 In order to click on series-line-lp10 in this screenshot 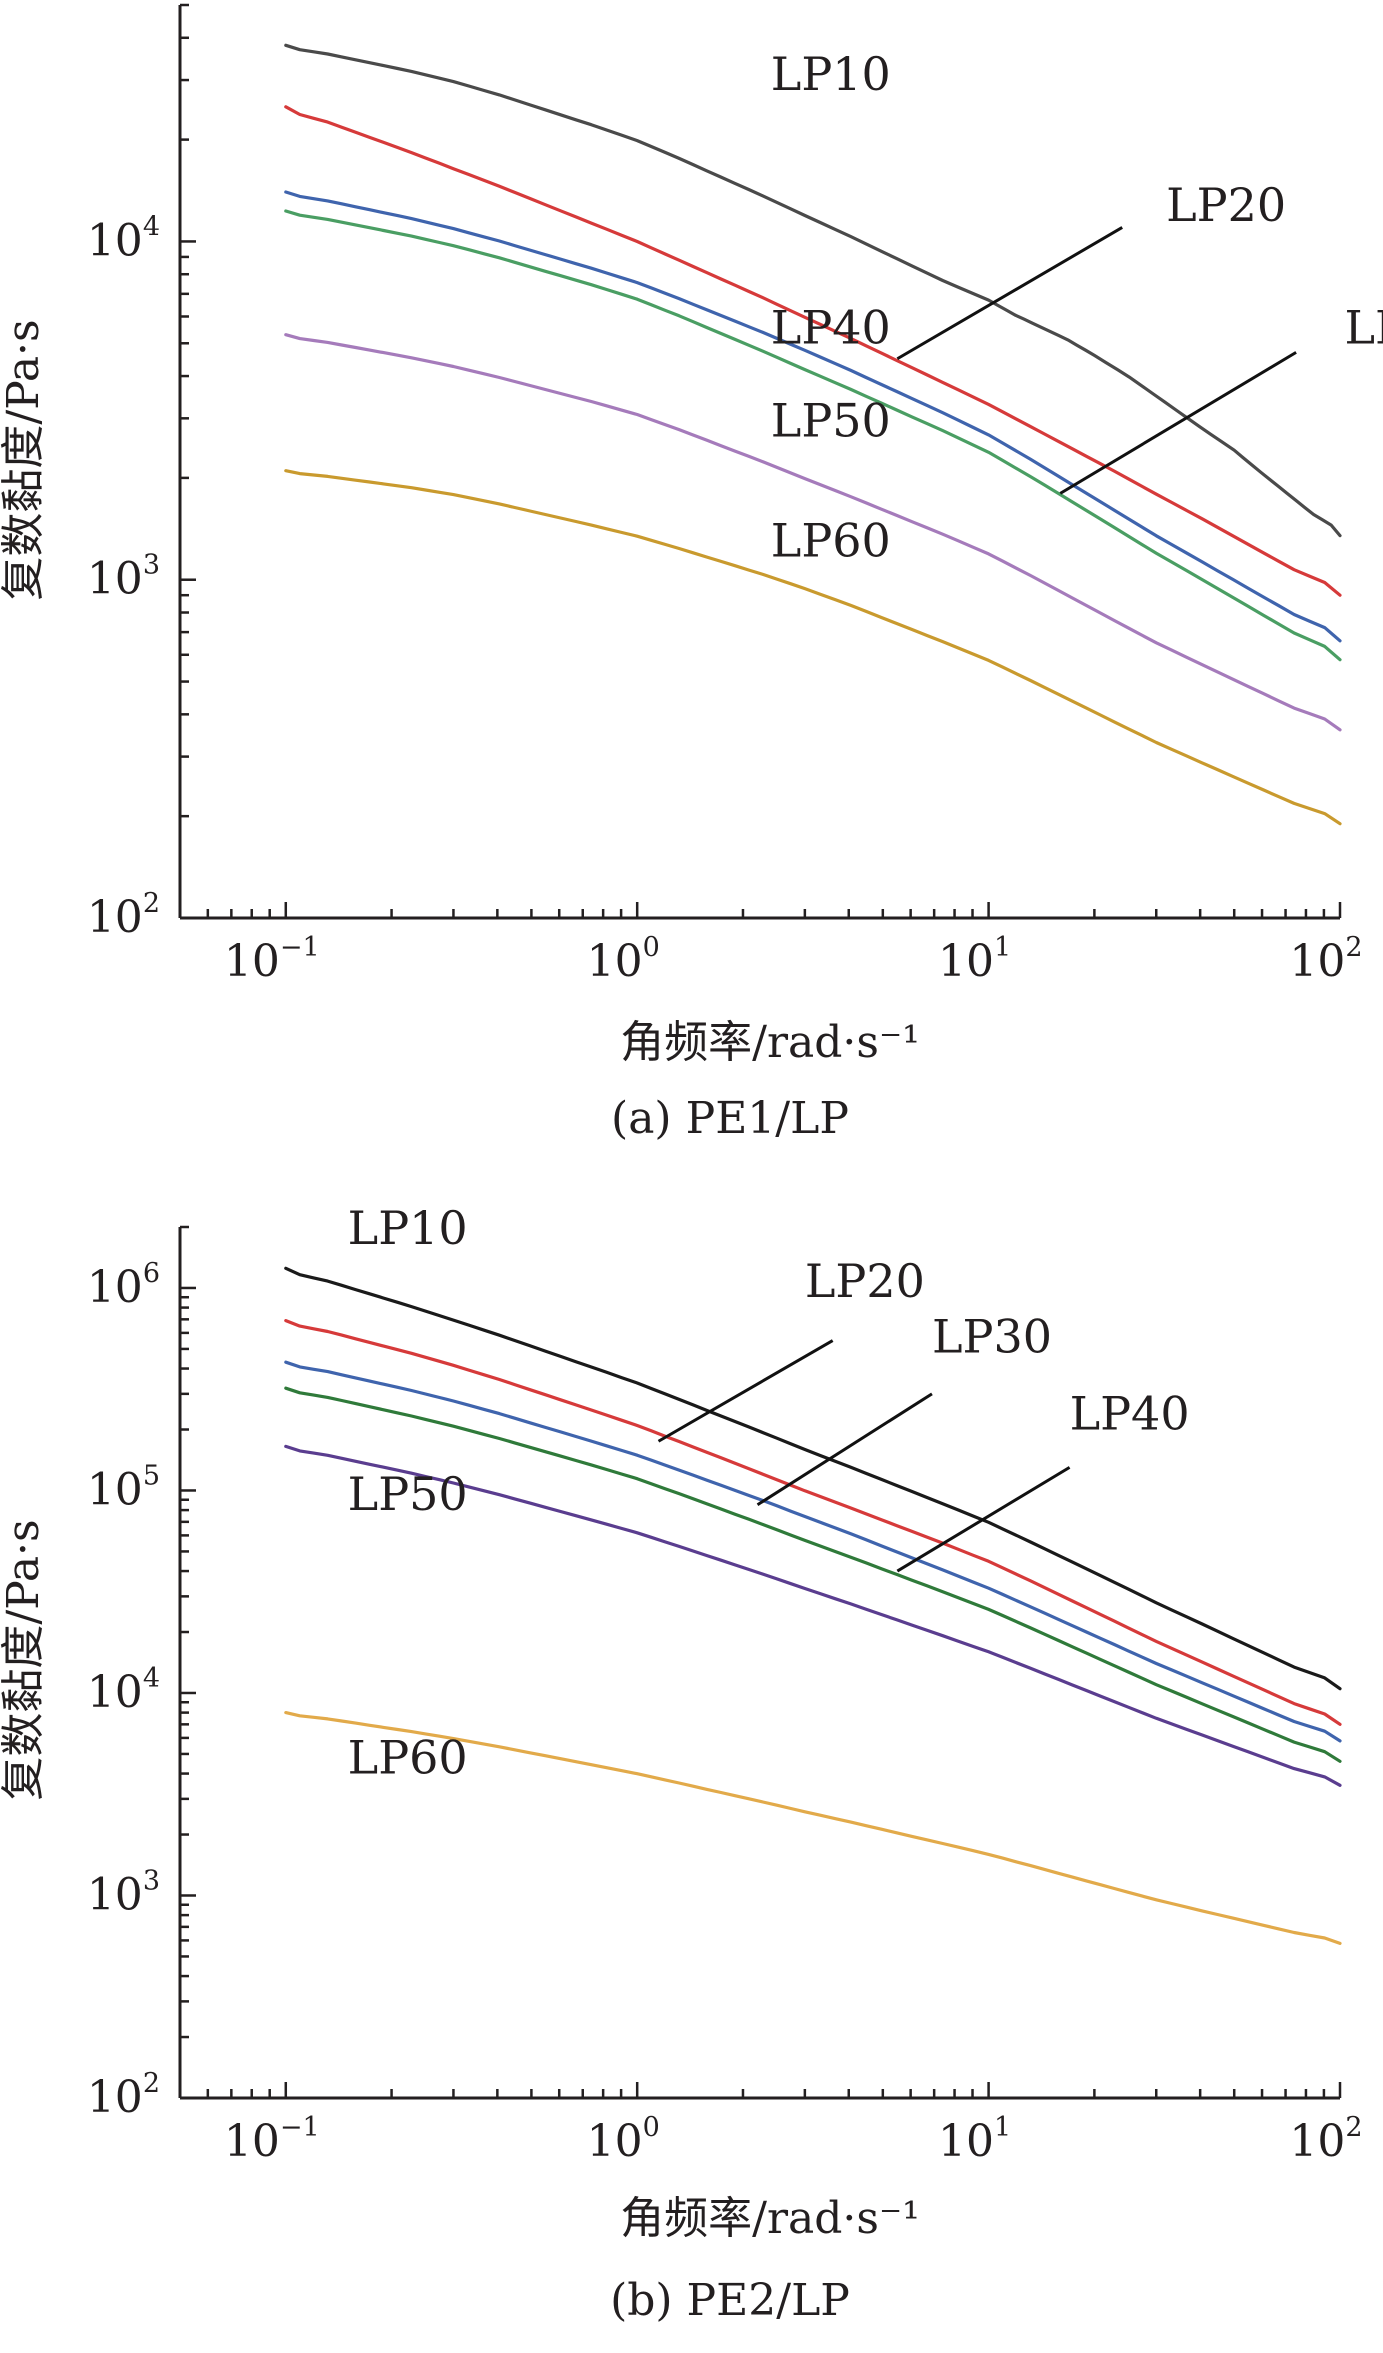, I will do `click(813, 1478)`.